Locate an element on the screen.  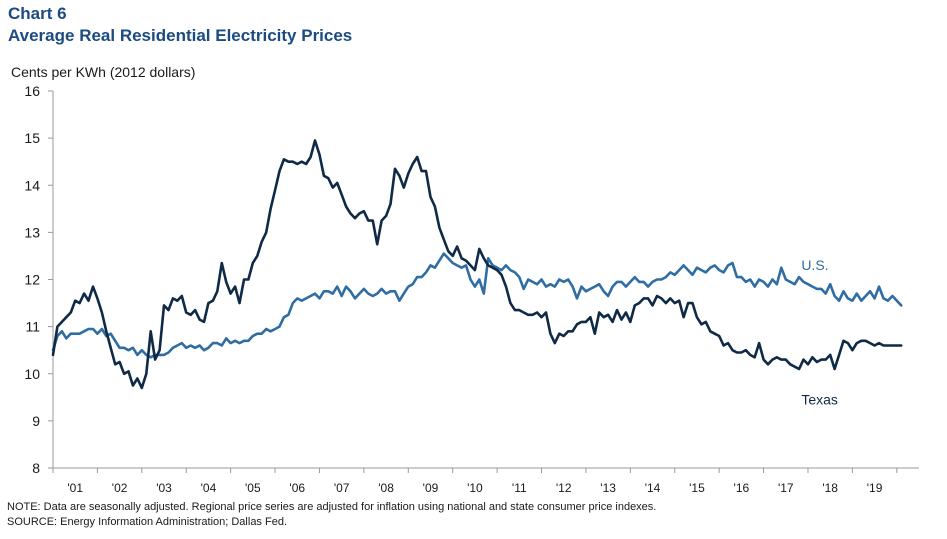
y-tick-label: 16 is located at coordinates (32, 91).